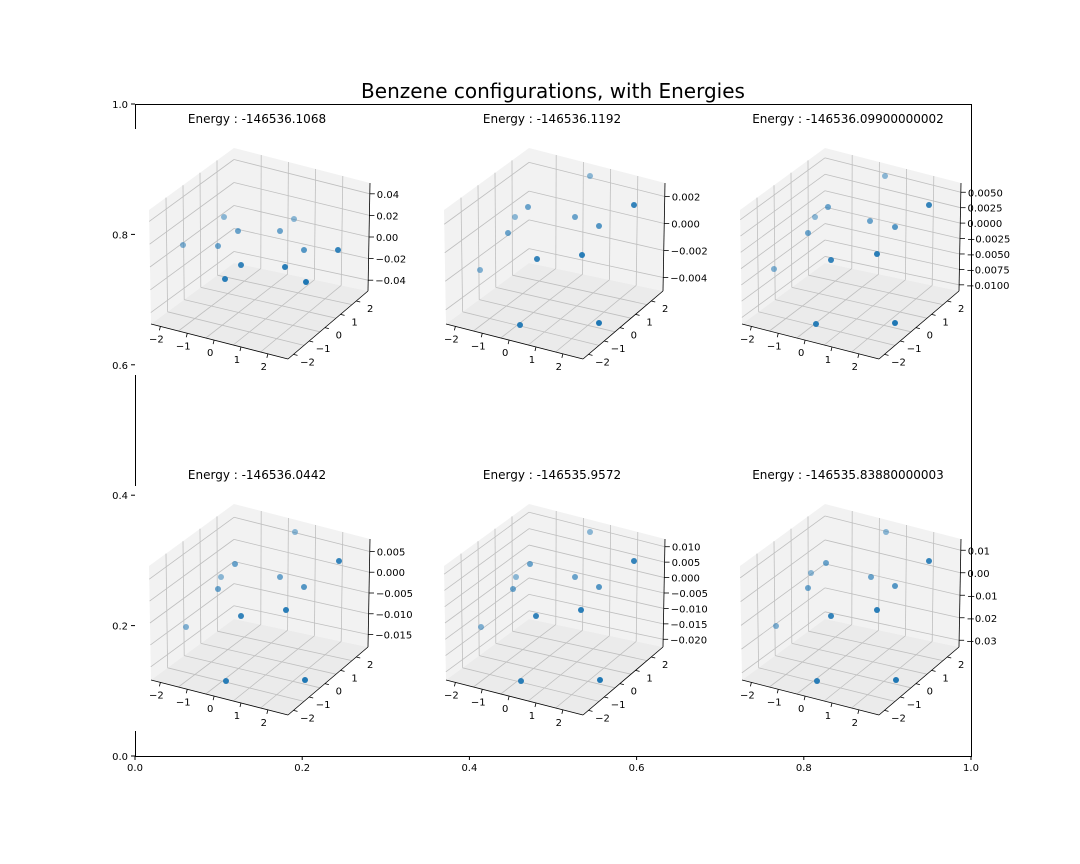 The width and height of the screenshot is (1080, 864). Describe the element at coordinates (552, 475) in the screenshot. I see `subplot-title: Energy : -146535.9572` at that location.